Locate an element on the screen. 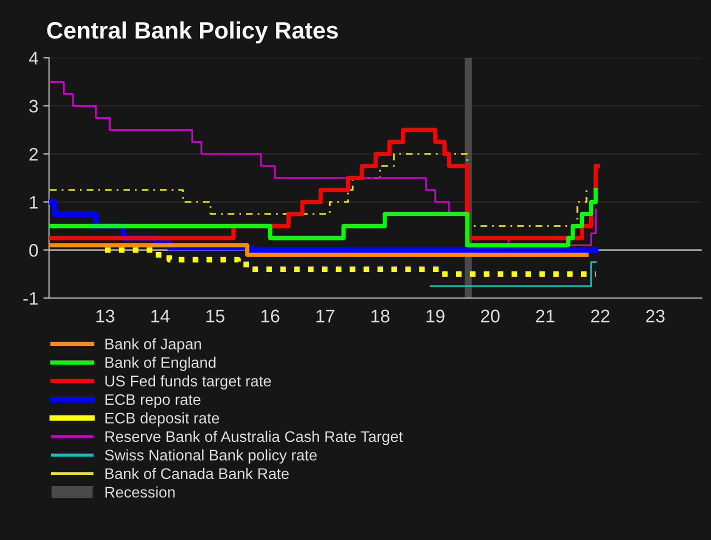 This screenshot has height=540, width=711. x-tick-label: 19 is located at coordinates (435, 316).